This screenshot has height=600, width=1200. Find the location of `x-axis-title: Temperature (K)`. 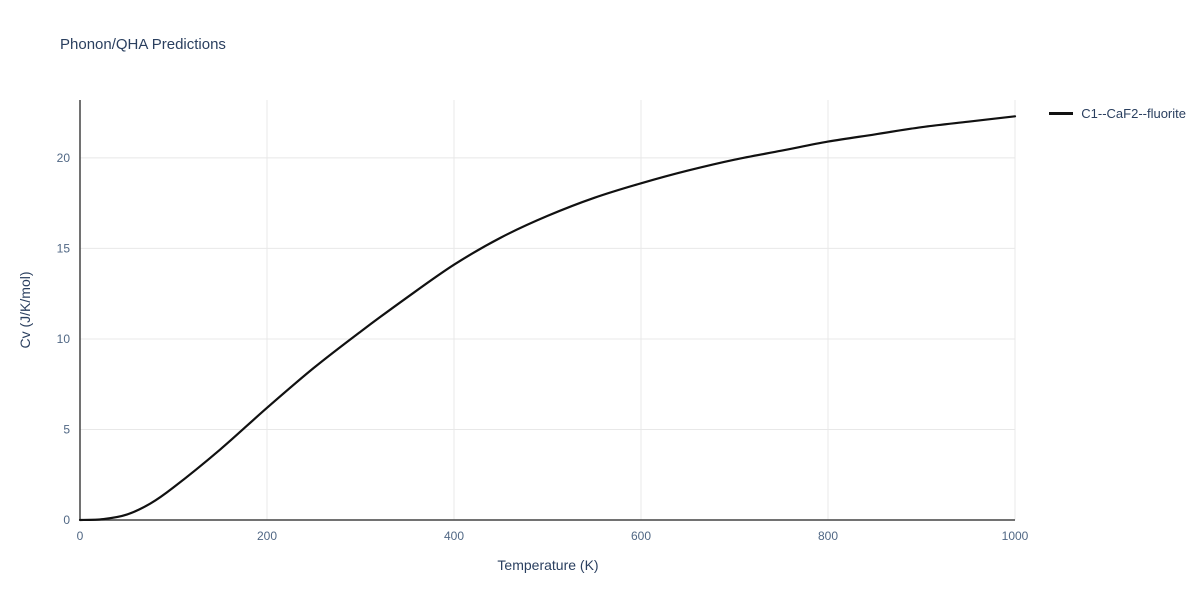

x-axis-title: Temperature (K) is located at coordinates (548, 565).